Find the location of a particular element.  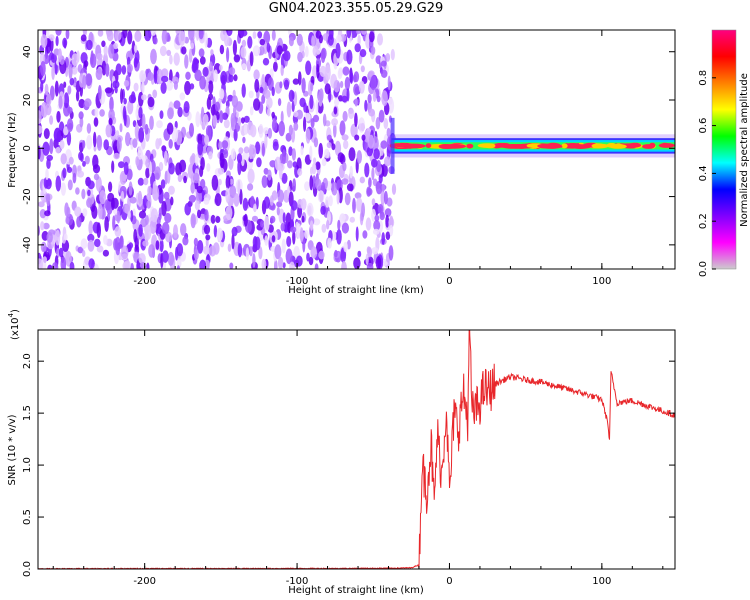

y-tick-label: -40 is located at coordinates (27, 245).